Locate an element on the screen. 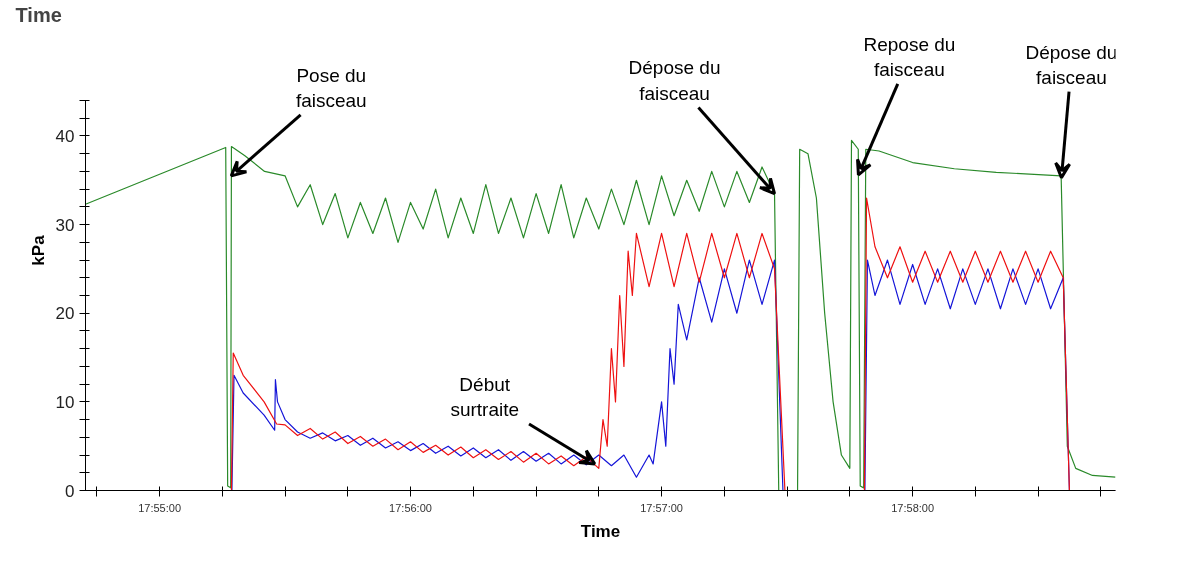 The width and height of the screenshot is (1195, 577). x-axis-title: Time is located at coordinates (600, 531).